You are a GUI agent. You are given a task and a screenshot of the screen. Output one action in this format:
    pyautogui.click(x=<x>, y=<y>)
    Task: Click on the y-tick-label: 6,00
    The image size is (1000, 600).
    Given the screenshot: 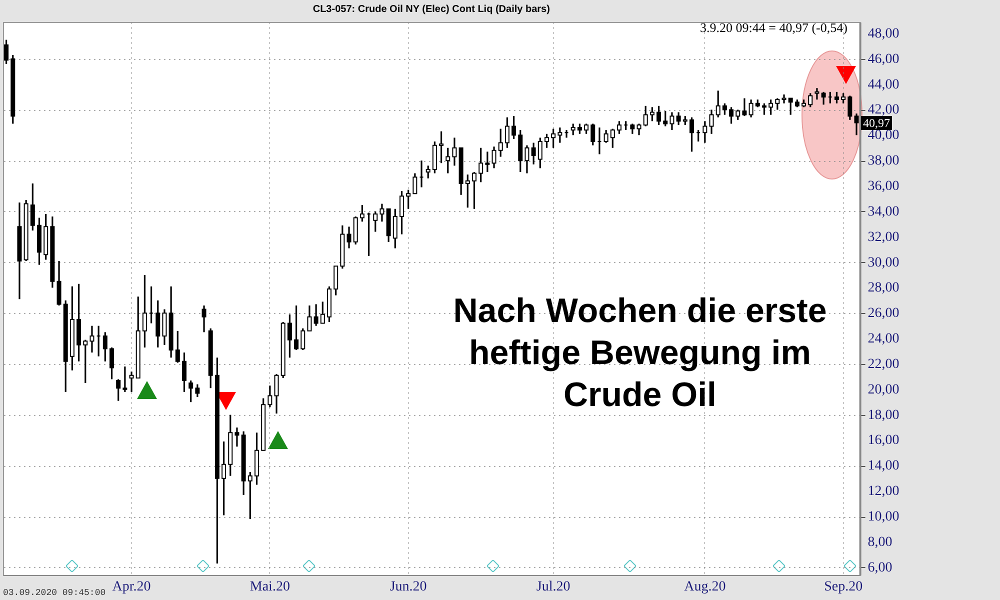 What is the action you would take?
    pyautogui.click(x=880, y=568)
    